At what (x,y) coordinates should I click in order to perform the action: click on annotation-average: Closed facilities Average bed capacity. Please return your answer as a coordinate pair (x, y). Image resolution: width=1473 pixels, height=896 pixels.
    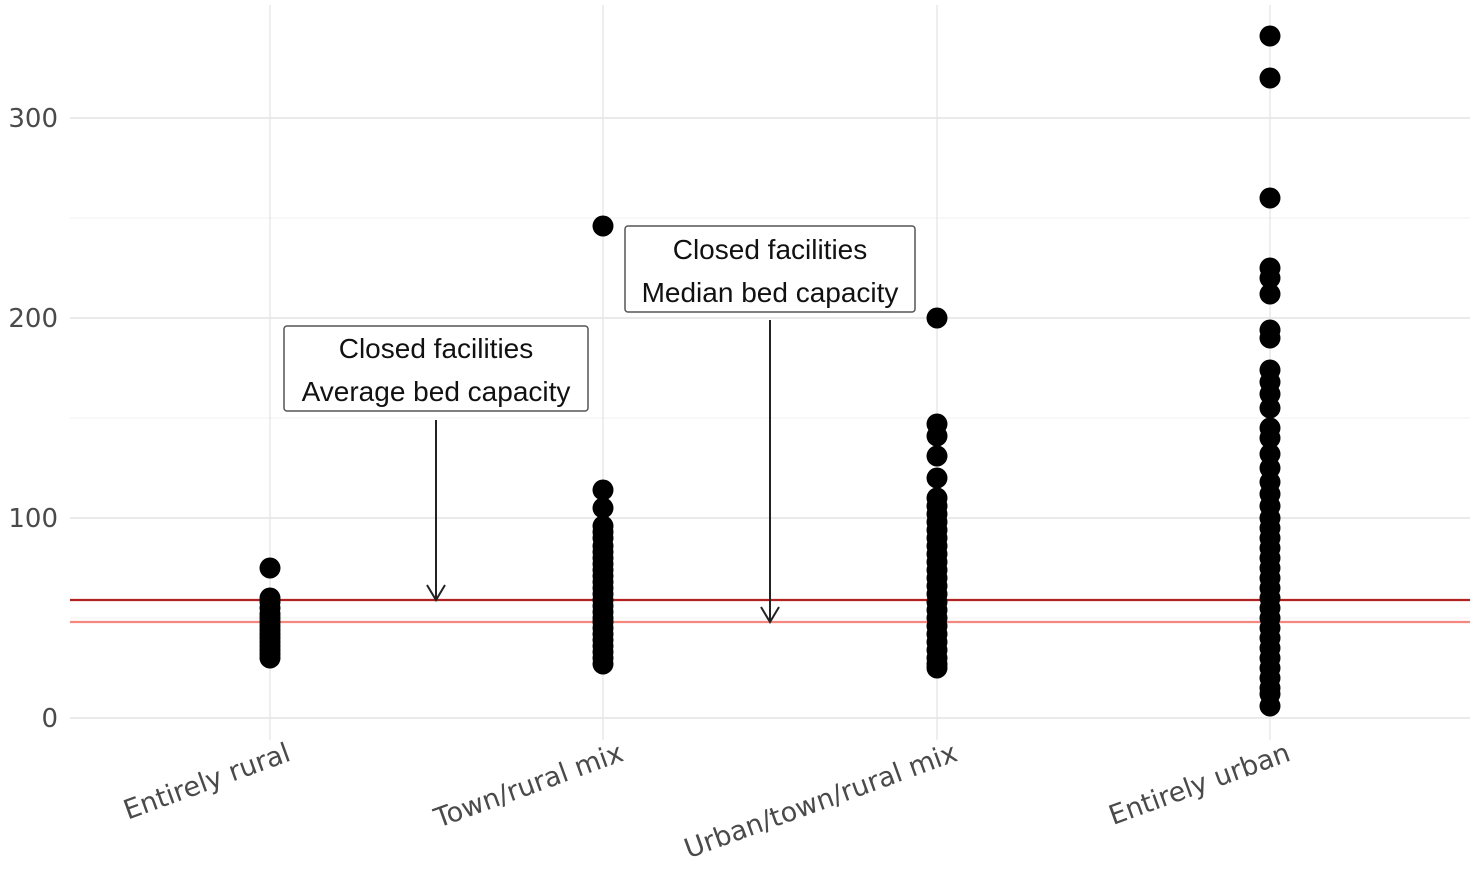
    Looking at the image, I should click on (436, 463).